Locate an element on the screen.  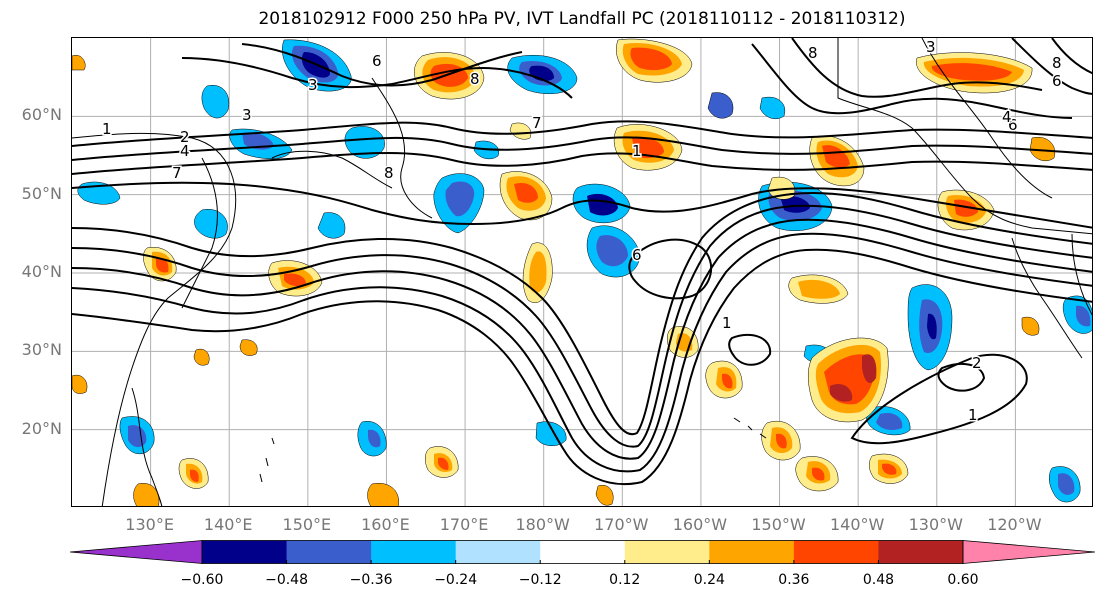
colorbar-tick-label: 0.36 is located at coordinates (794, 580).